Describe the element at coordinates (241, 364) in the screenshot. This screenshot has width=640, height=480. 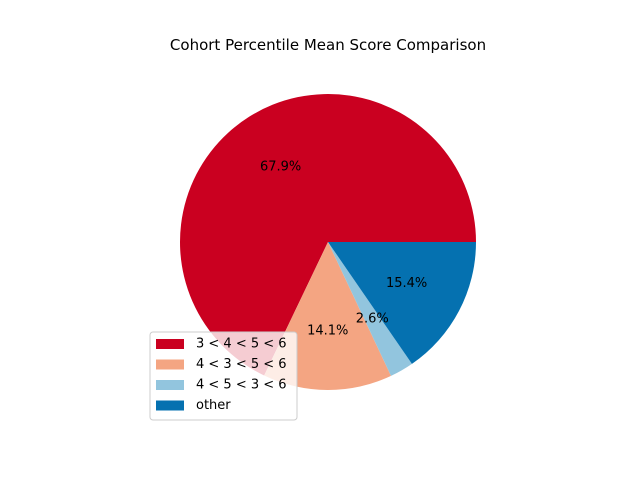
I see `legend-label: 4 < 3 < 5 < 6` at that location.